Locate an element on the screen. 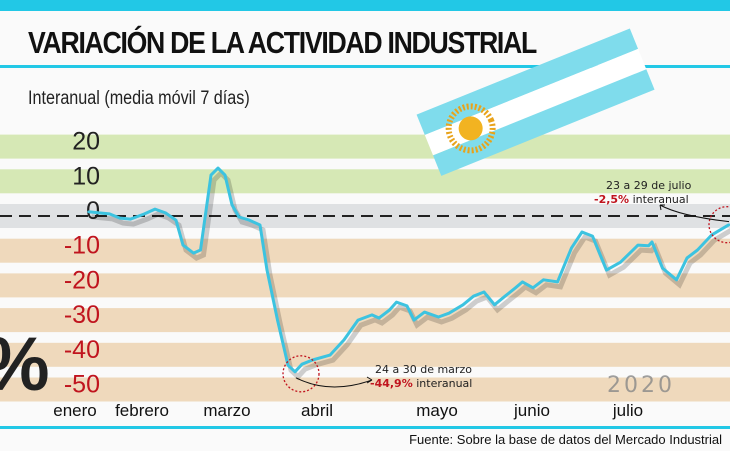  annotation-min: 24 a 30 de marzo -44,9% interanual is located at coordinates (377, 374).